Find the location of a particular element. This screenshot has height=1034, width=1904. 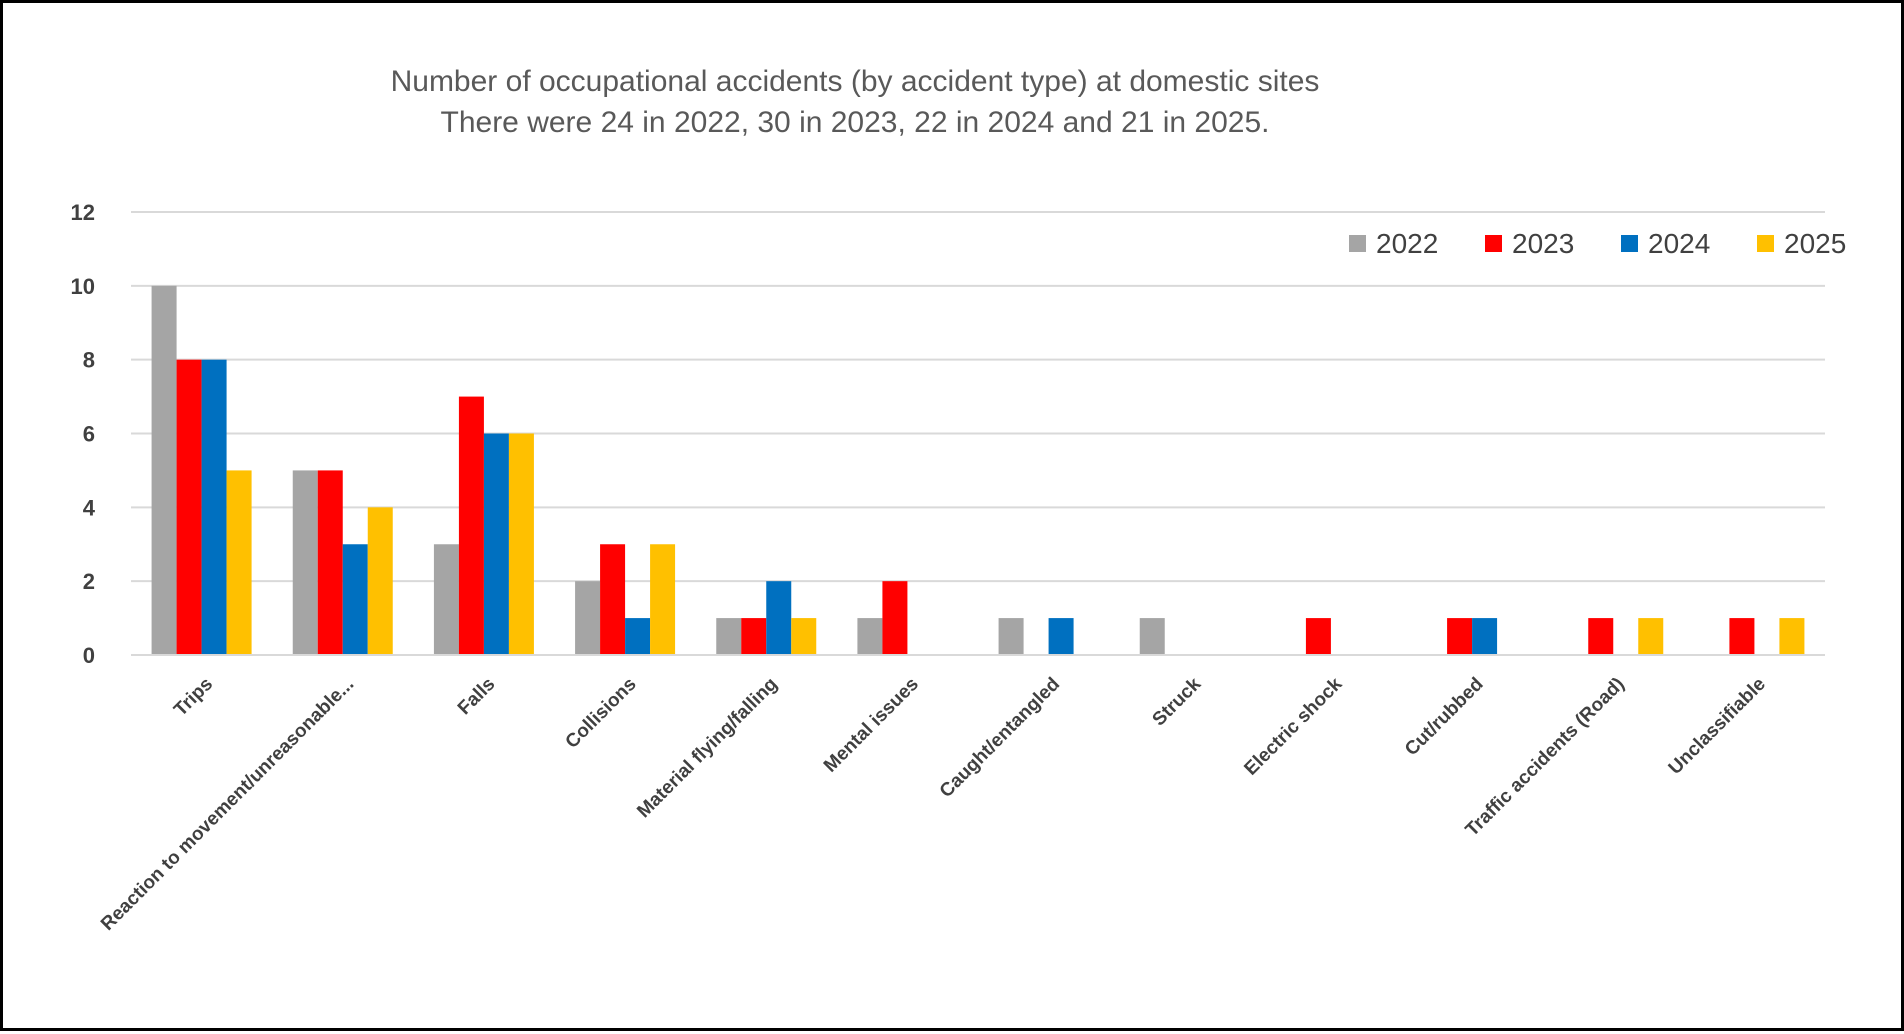

x-tick-label: Electric shock is located at coordinates (1293, 726).